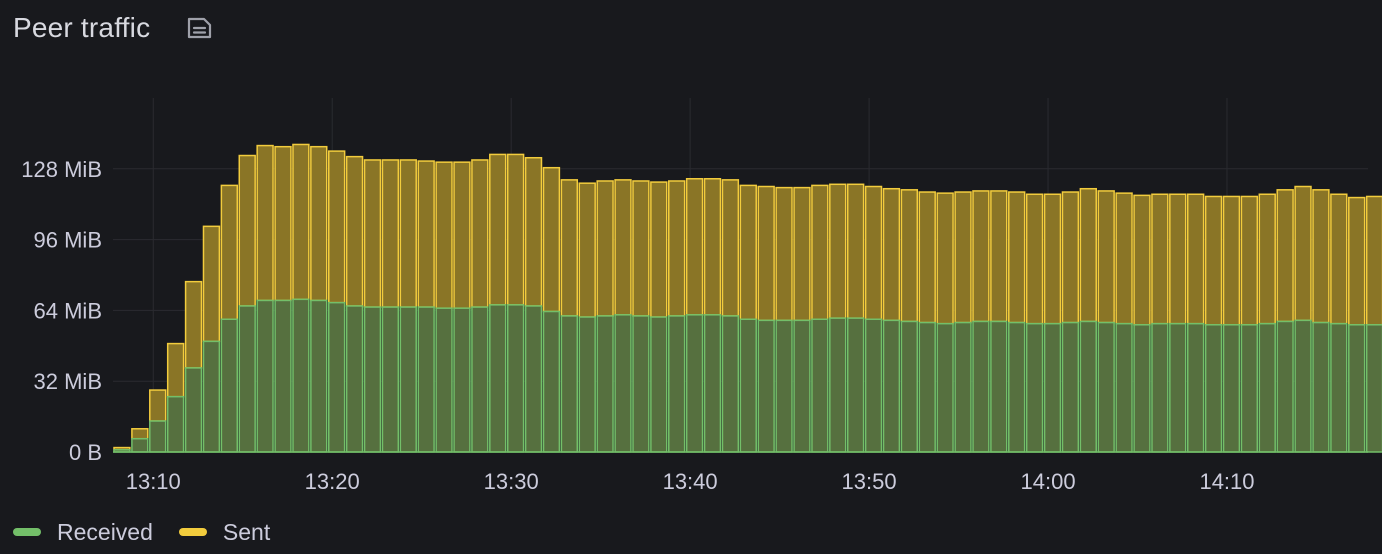 Image resolution: width=1382 pixels, height=554 pixels. What do you see at coordinates (27, 532) in the screenshot?
I see `legend-swatch-received` at bounding box center [27, 532].